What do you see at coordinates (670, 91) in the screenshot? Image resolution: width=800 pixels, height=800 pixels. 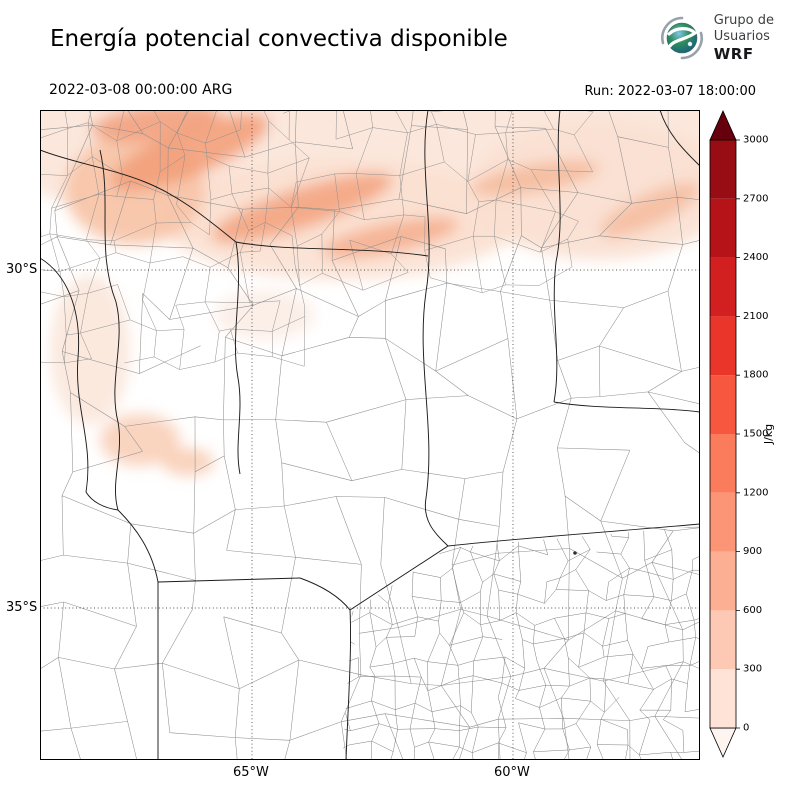 I see `run-time-label: Run: 2022-03-07 18:00:00` at bounding box center [670, 91].